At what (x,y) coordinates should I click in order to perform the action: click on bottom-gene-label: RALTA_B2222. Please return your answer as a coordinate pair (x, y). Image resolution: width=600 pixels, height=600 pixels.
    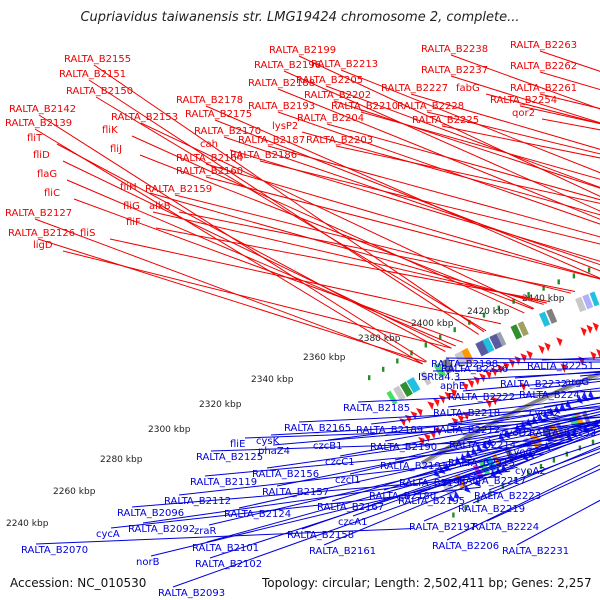
    Looking at the image, I should click on (481, 397).